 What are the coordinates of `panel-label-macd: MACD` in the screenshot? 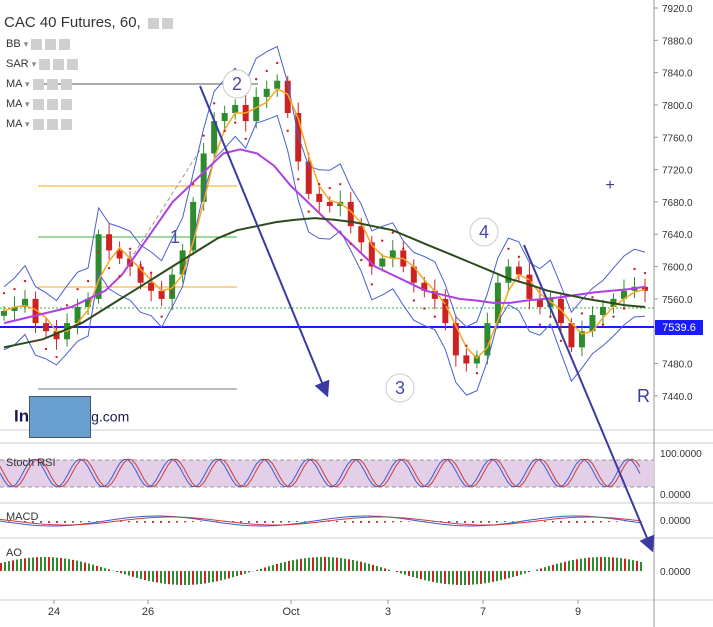 It's located at (22, 517).